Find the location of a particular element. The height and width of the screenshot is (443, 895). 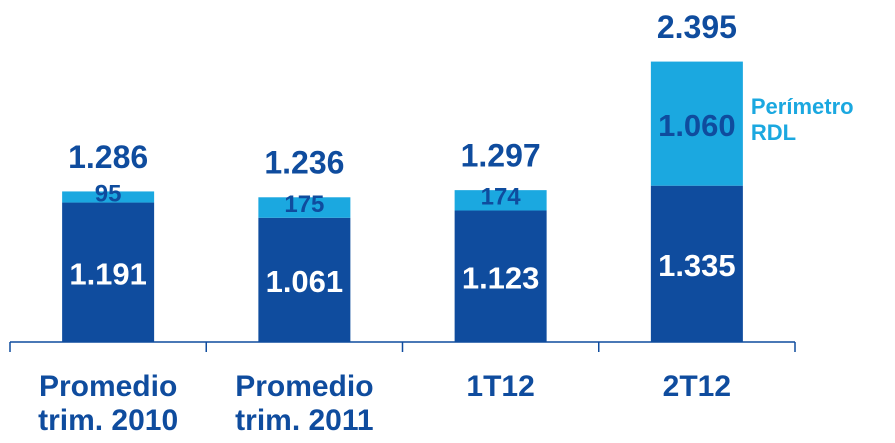

total-label: 2.395 is located at coordinates (697, 27).